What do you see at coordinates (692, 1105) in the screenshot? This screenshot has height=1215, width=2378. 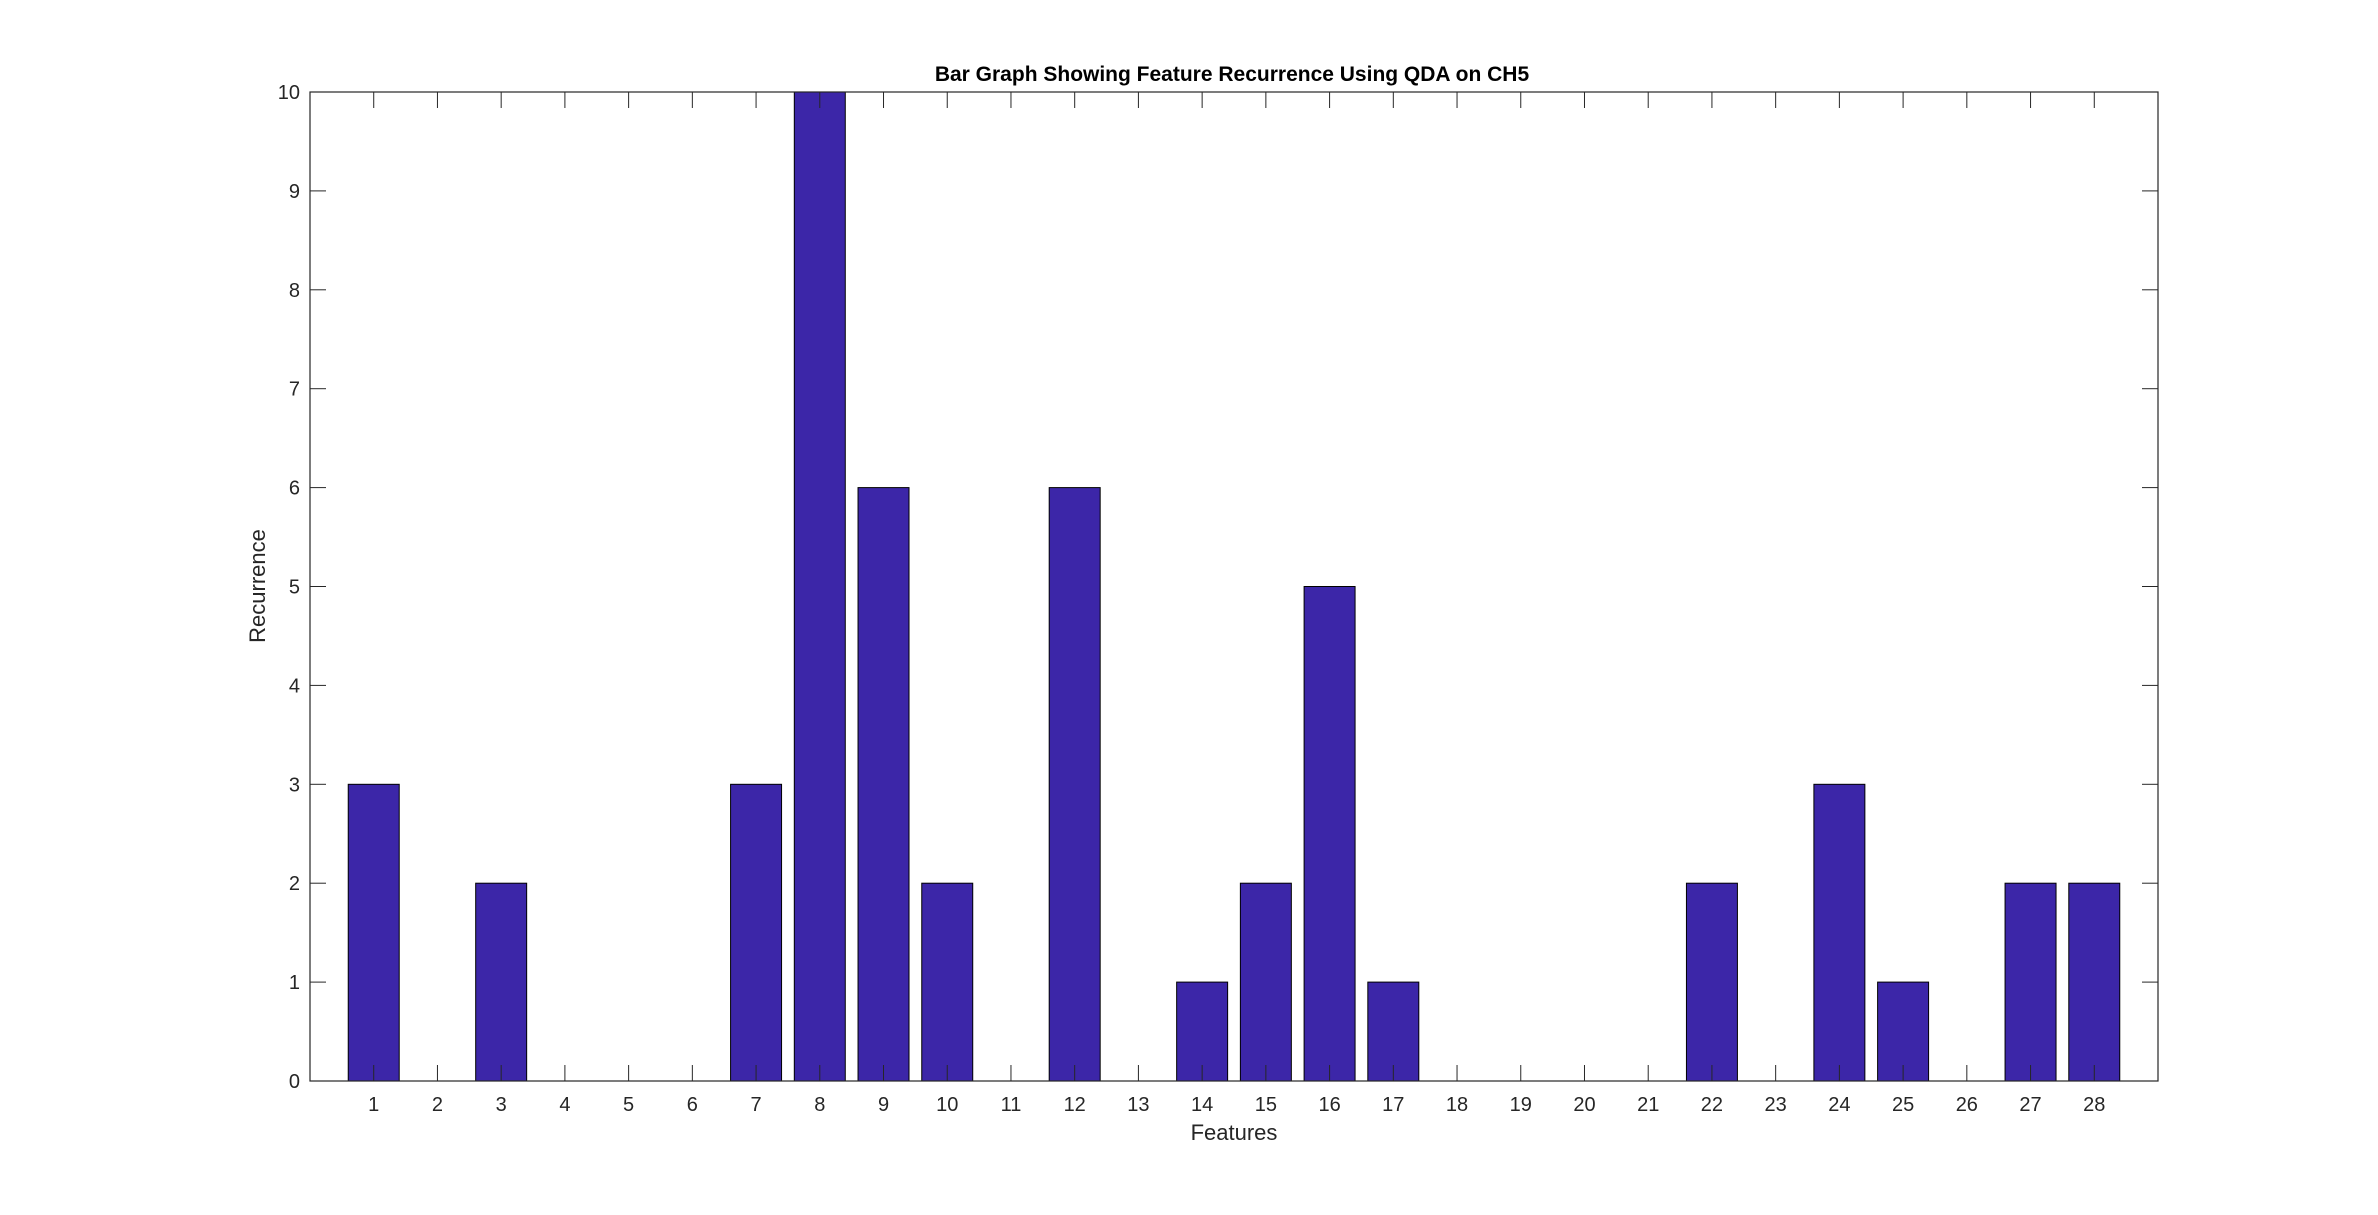 I see `x-tick-label: 6` at bounding box center [692, 1105].